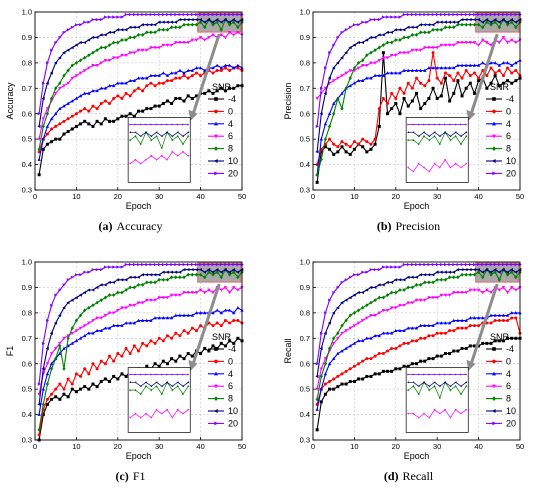 This screenshot has width=550, height=488. What do you see at coordinates (494, 386) in the screenshot?
I see `legend-marker` at bounding box center [494, 386].